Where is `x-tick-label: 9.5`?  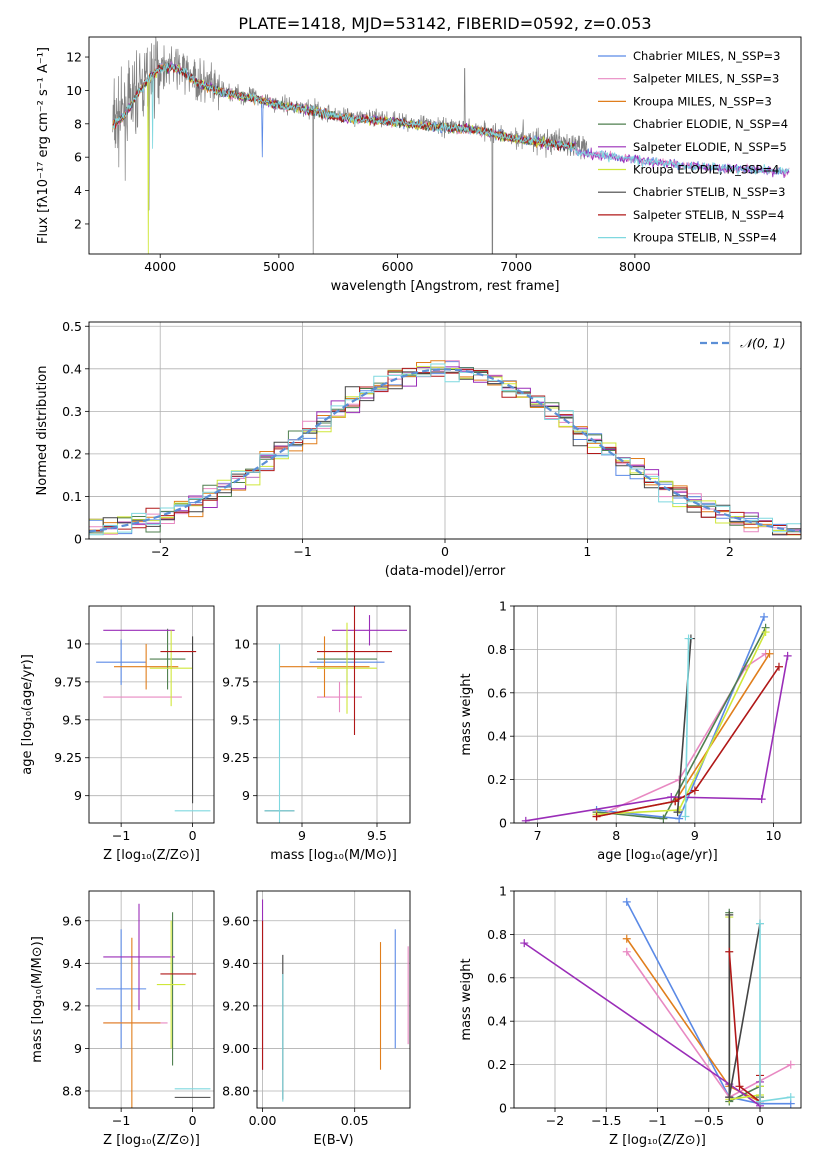
x-tick-label: 9.5 is located at coordinates (377, 835).